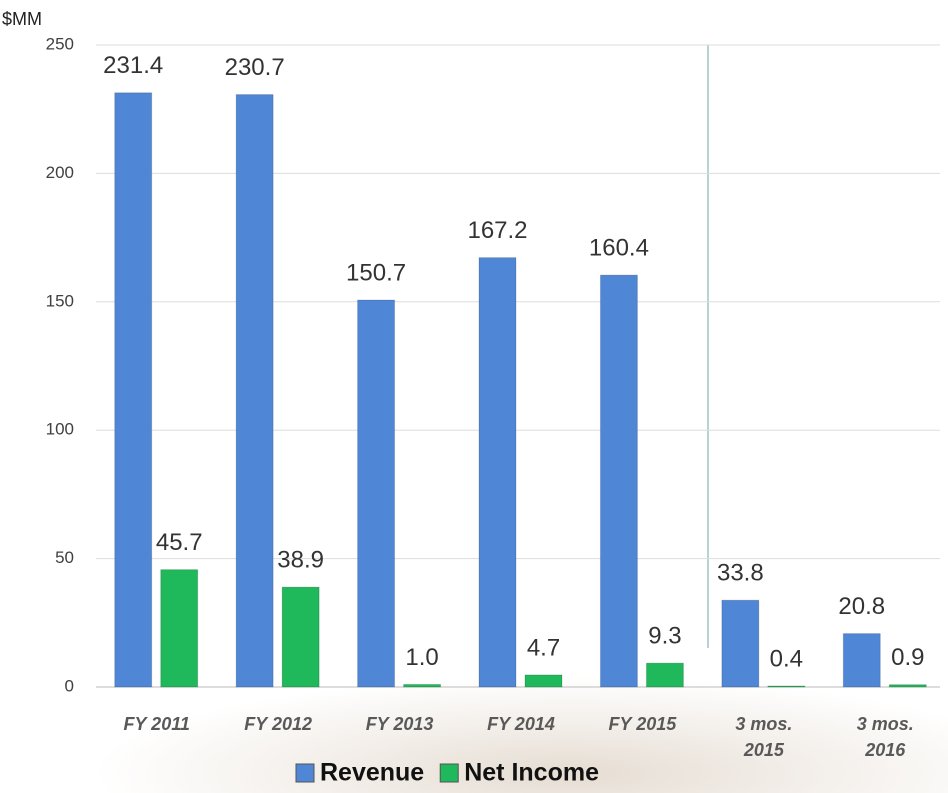  Describe the element at coordinates (22, 19) in the screenshot. I see `y-axis-label: $MM` at that location.